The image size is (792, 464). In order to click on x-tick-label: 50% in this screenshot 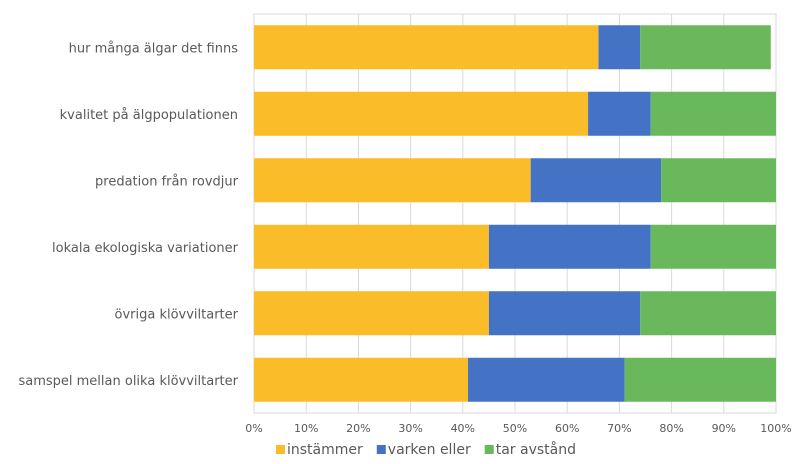, I will do `click(515, 428)`.